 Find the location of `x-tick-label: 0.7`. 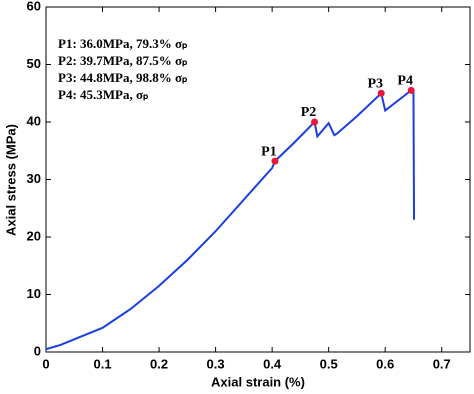

x-tick-label: 0.7 is located at coordinates (442, 363).